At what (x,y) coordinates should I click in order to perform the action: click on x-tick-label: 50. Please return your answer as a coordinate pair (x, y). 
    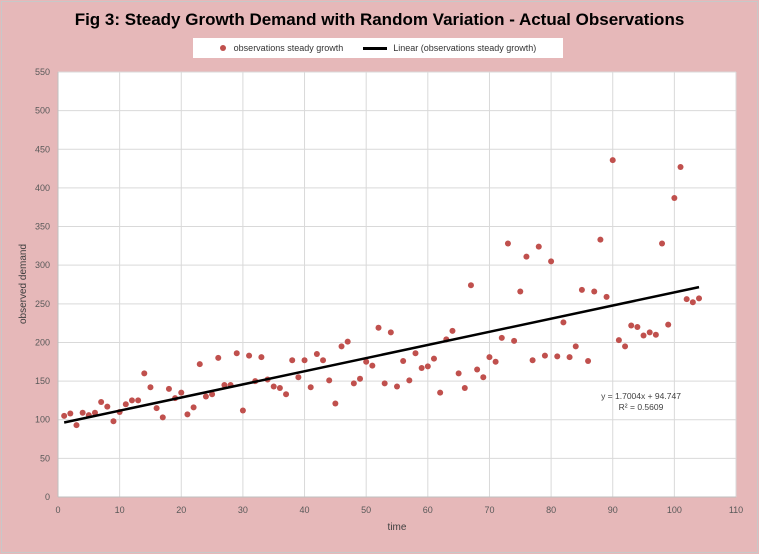
    Looking at the image, I should click on (366, 510).